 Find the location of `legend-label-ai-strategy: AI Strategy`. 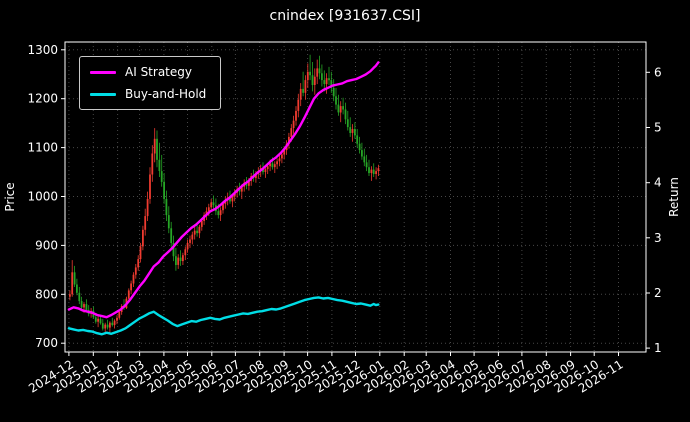

legend-label-ai-strategy: AI Strategy is located at coordinates (158, 72).